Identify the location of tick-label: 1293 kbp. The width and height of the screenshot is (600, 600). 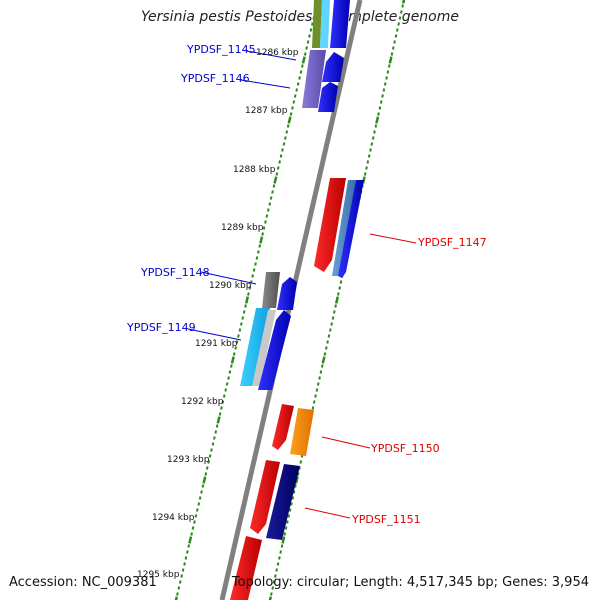
(188, 460).